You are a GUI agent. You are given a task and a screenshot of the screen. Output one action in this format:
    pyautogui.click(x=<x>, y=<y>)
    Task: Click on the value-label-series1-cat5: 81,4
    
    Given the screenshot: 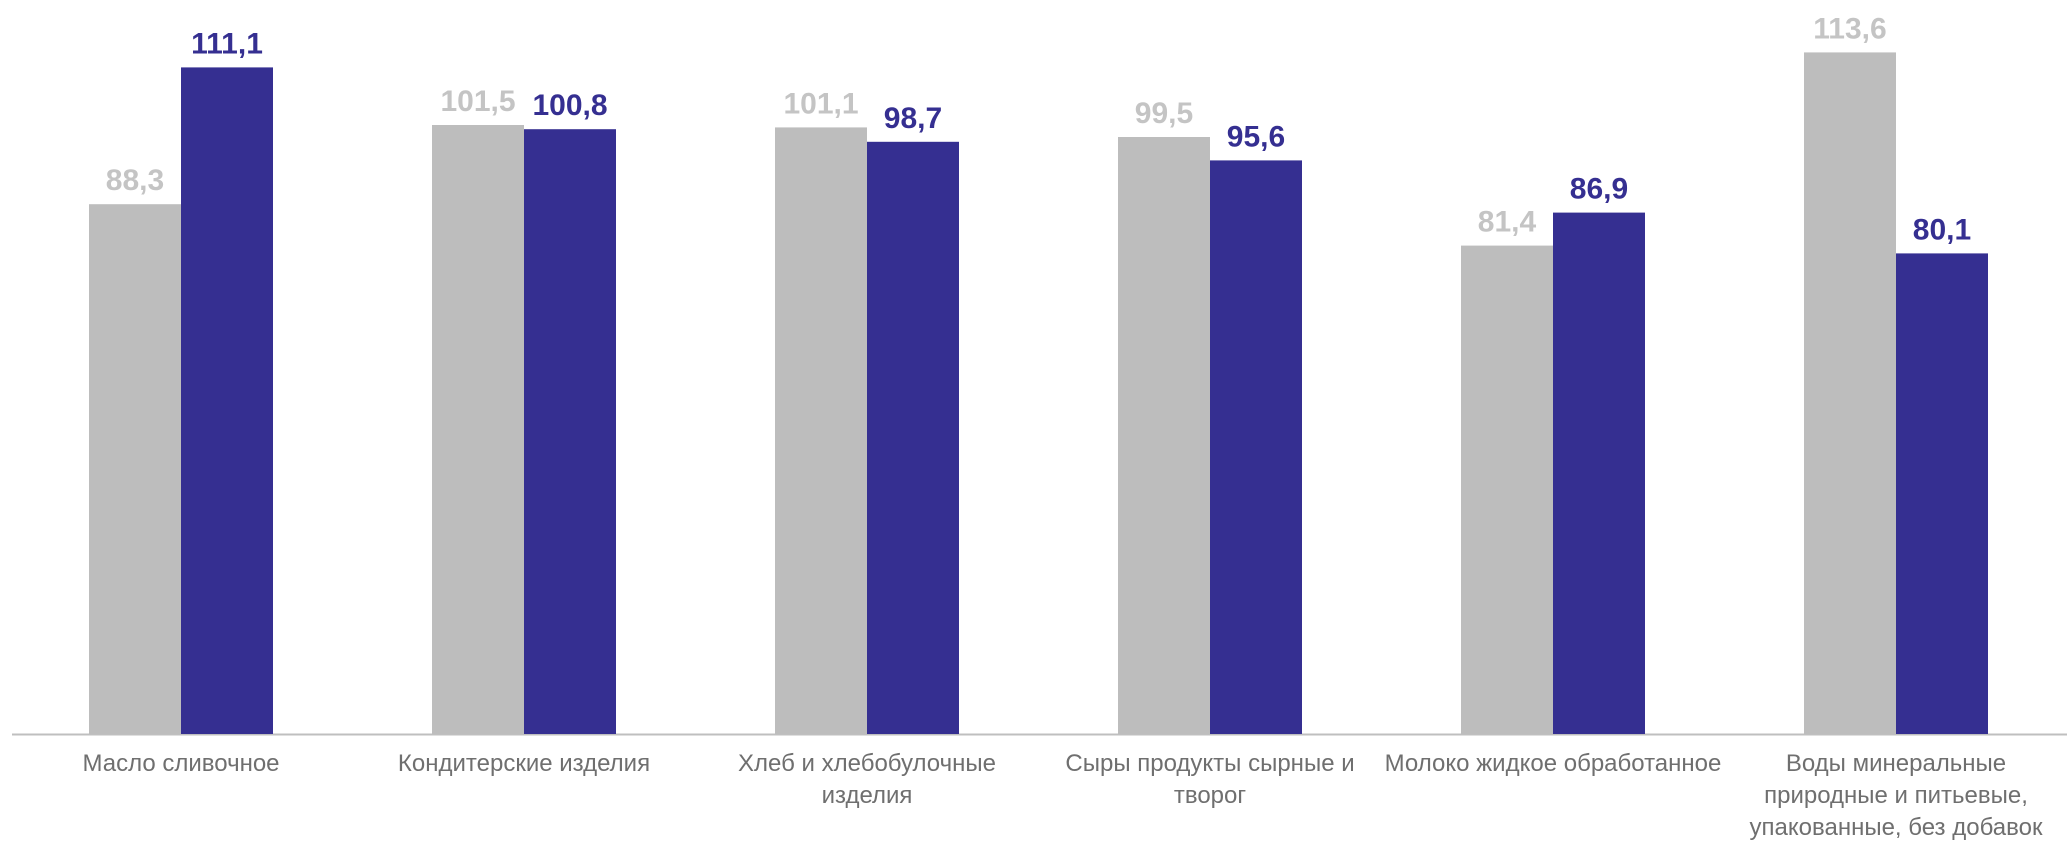 What is the action you would take?
    pyautogui.click(x=1507, y=222)
    